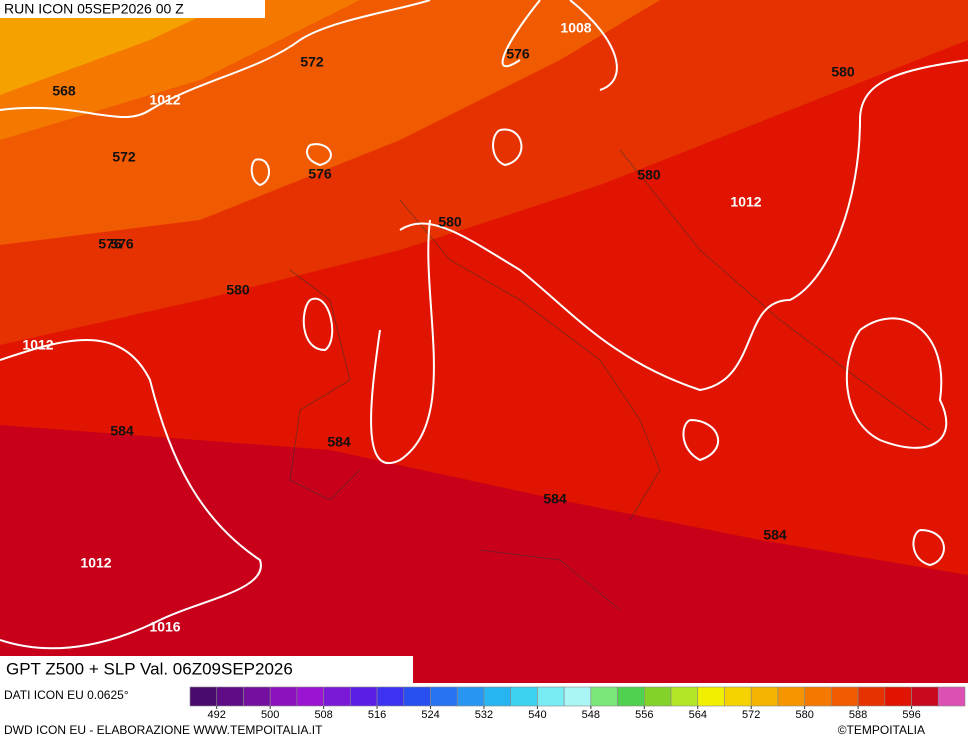 This screenshot has height=745, width=968. What do you see at coordinates (911, 715) in the screenshot?
I see `tick-label: 596` at bounding box center [911, 715].